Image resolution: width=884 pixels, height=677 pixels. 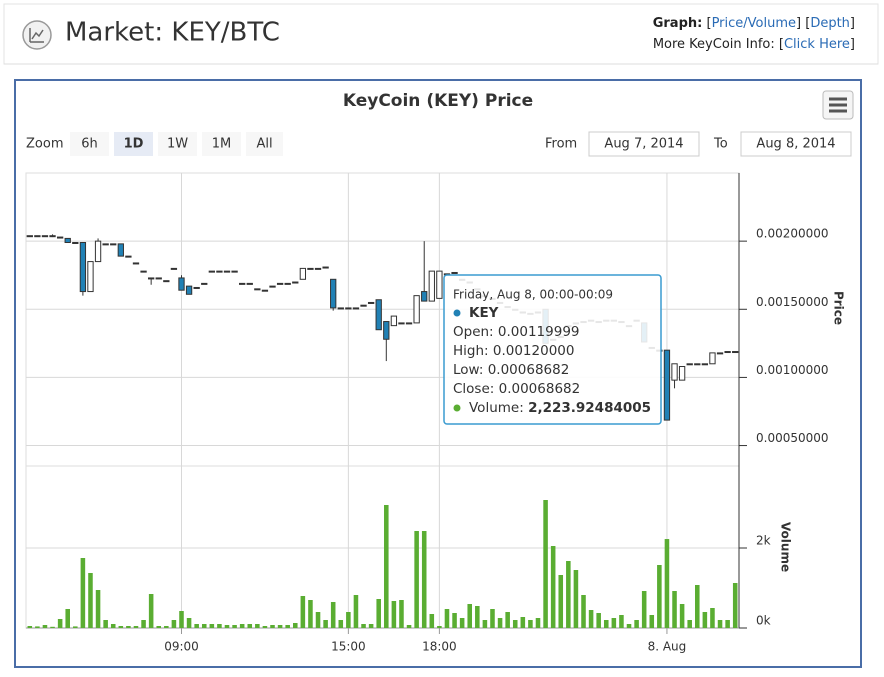 What do you see at coordinates (838, 105) in the screenshot?
I see `export-menu` at bounding box center [838, 105].